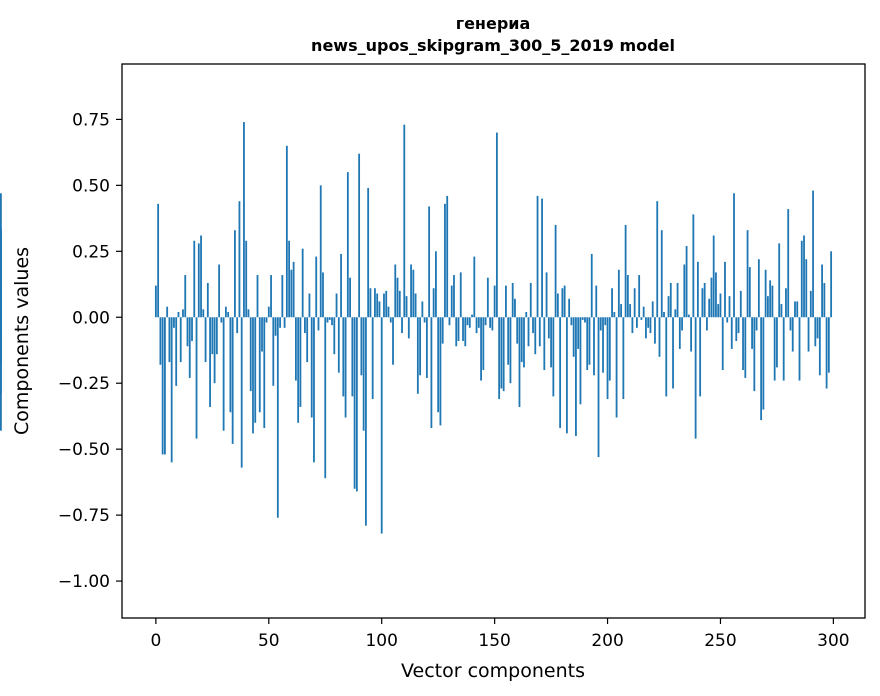 This screenshot has height=696, width=880. What do you see at coordinates (84, 384) in the screenshot?
I see `y-tick-label: −0.25` at bounding box center [84, 384].